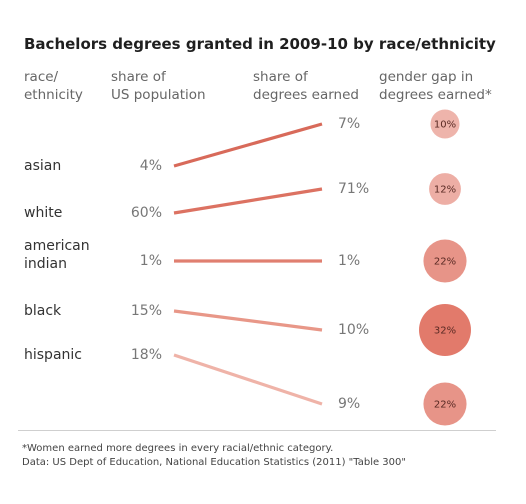 The height and width of the screenshot is (504, 526). Describe the element at coordinates (53, 86) in the screenshot. I see `header-race-ethnicity: race/ ethnicity` at that location.